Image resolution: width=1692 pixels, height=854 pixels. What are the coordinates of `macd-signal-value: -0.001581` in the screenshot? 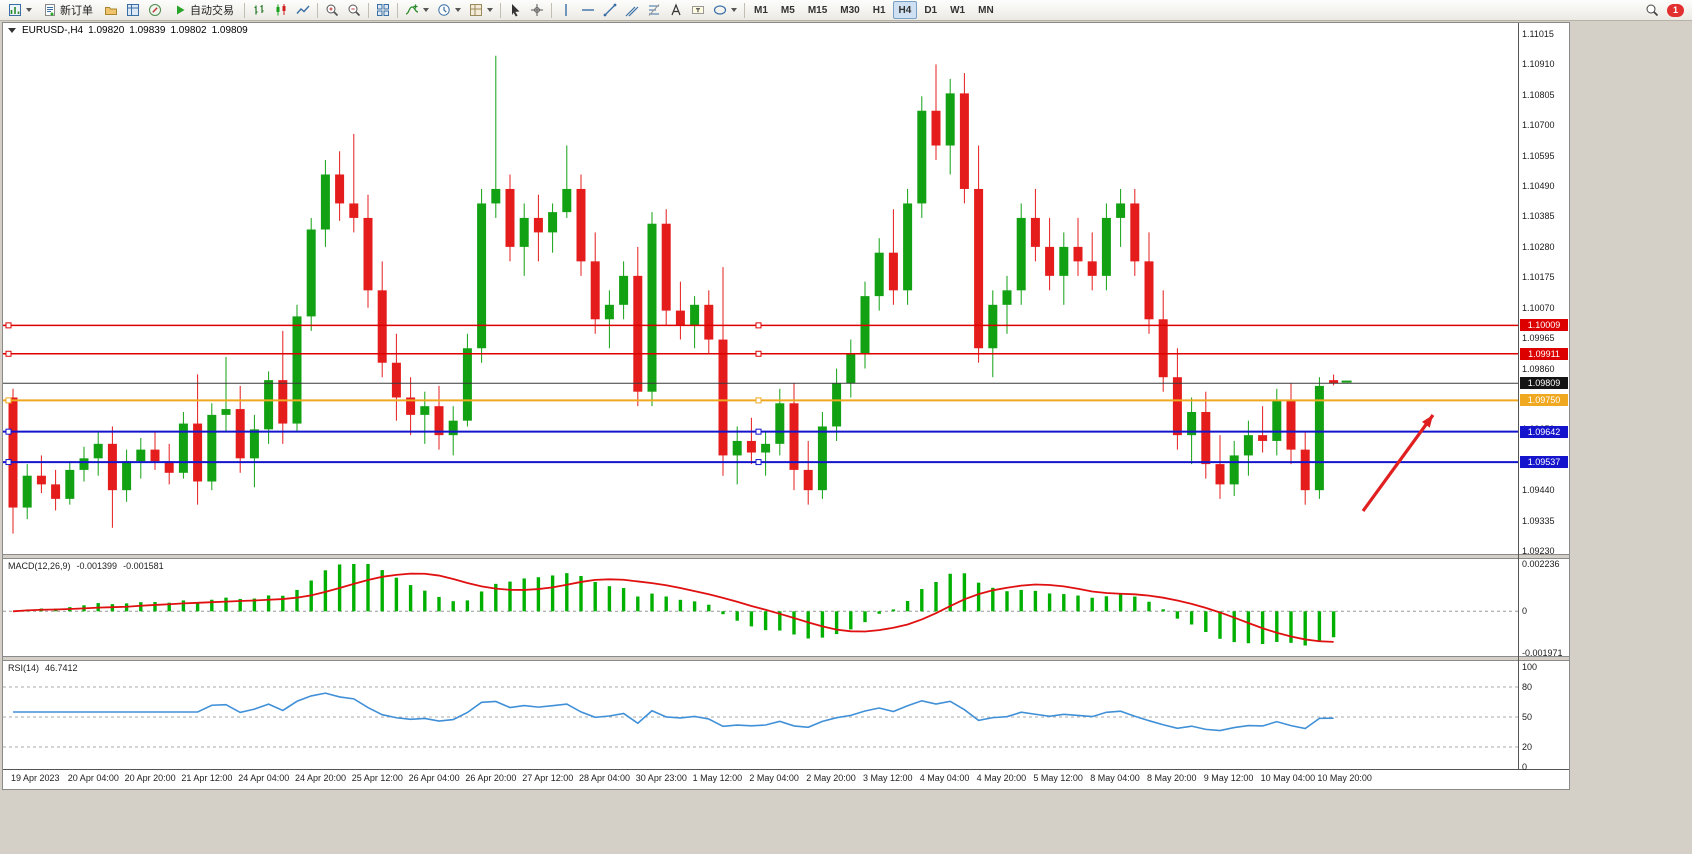 It's located at (143, 566).